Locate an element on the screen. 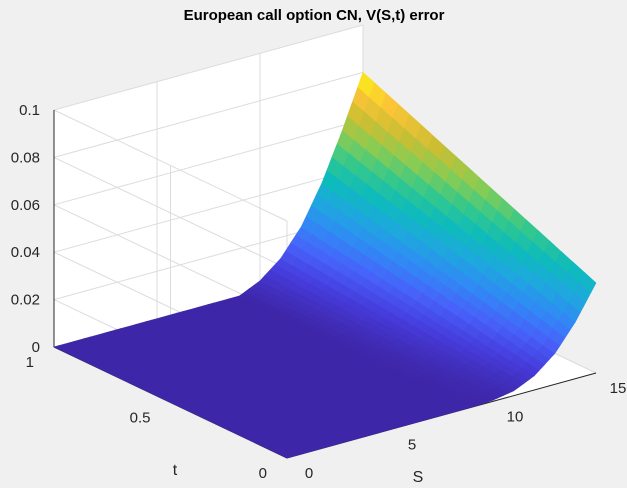 The width and height of the screenshot is (627, 488). y-tick-label: 0 is located at coordinates (263, 473).